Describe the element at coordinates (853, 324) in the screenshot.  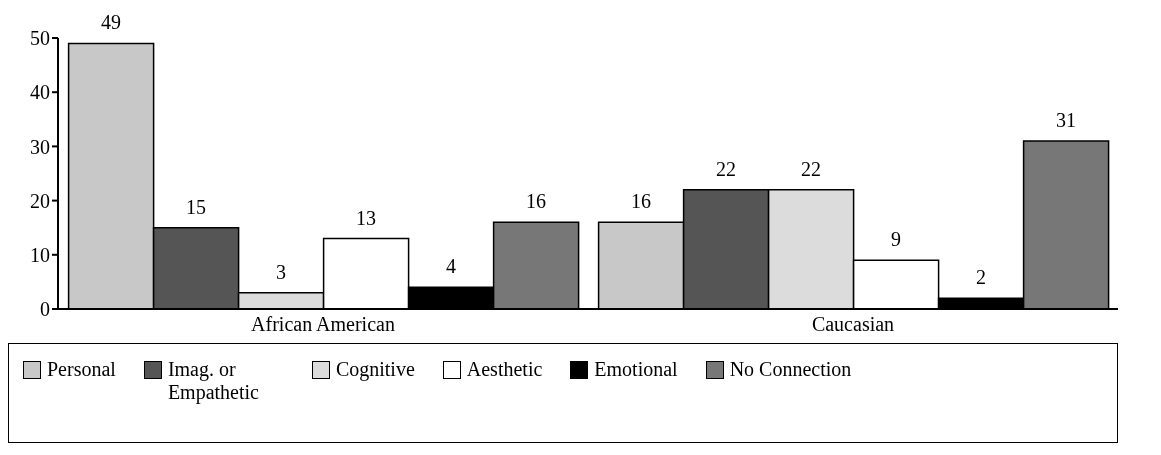
I see `x-tick-label: Caucasian` at that location.